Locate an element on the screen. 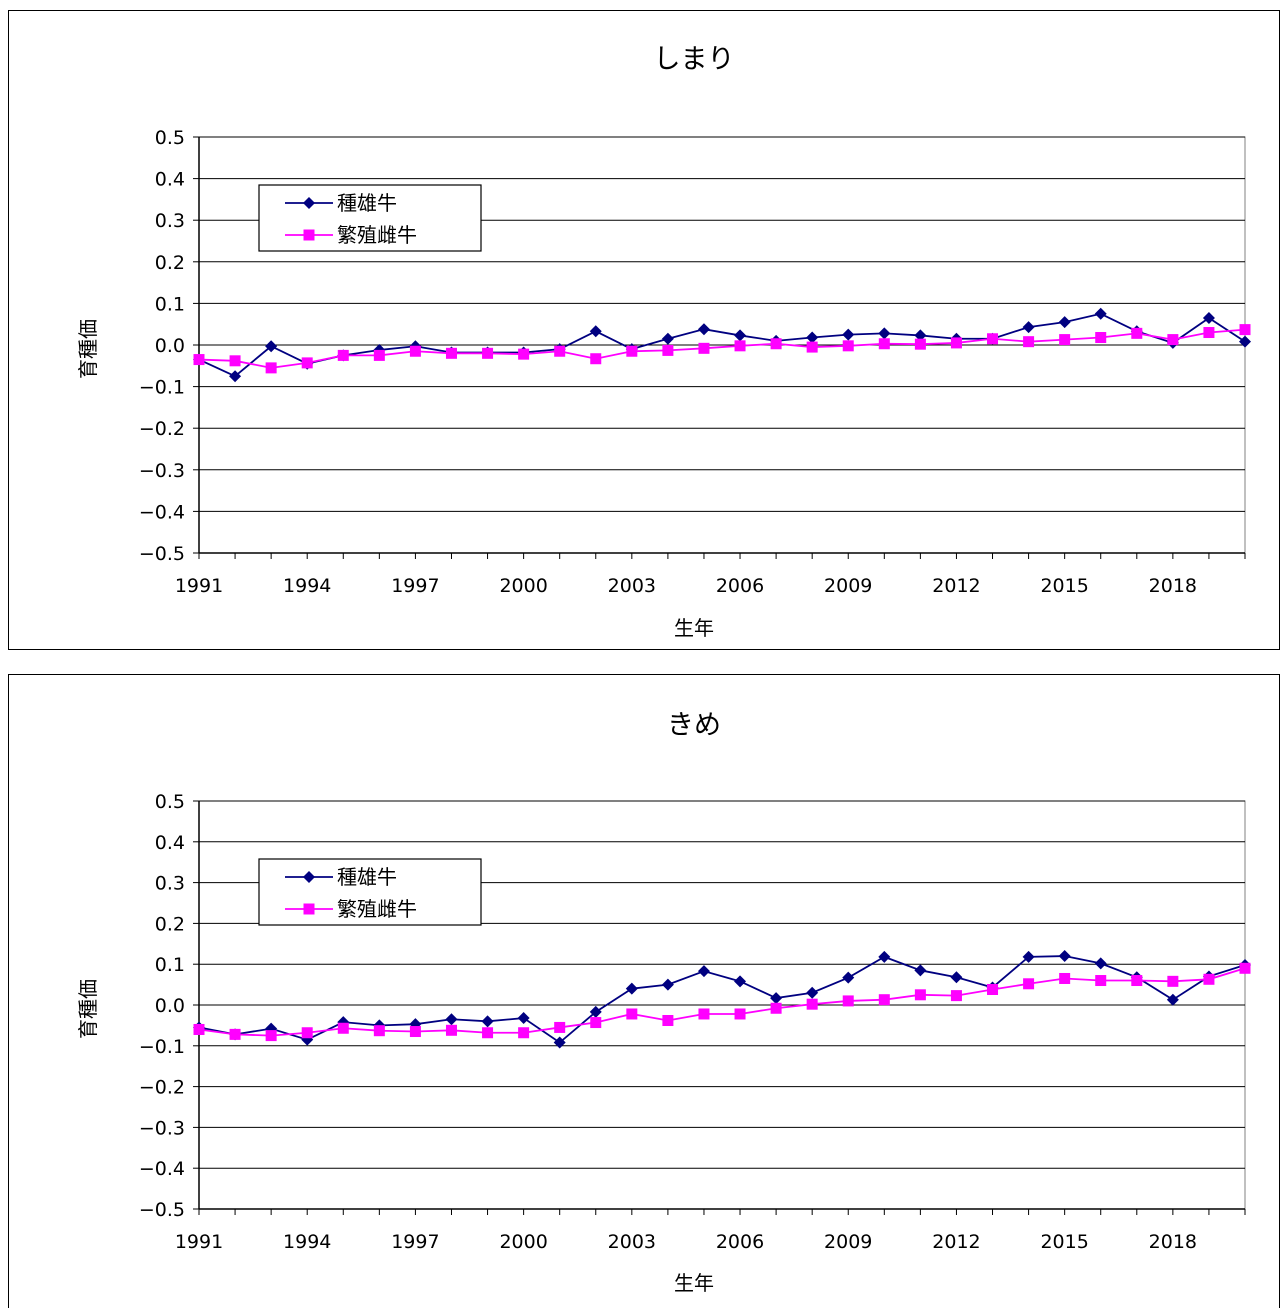 This screenshot has height=1309, width=1282. x-tick-label: 2009 is located at coordinates (848, 586).